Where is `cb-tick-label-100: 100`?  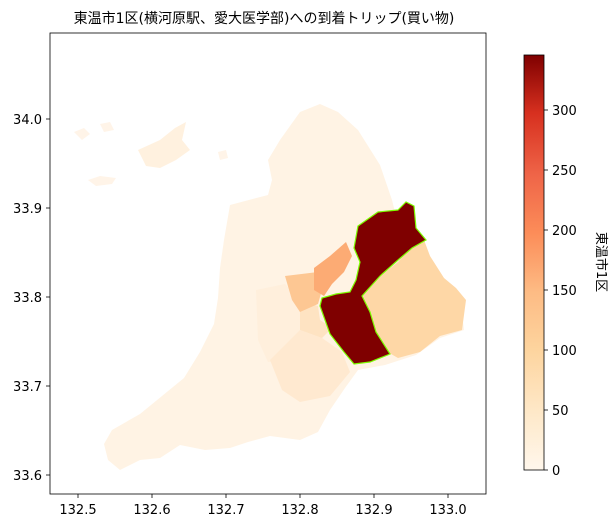
cb-tick-label-100: 100 is located at coordinates (564, 351).